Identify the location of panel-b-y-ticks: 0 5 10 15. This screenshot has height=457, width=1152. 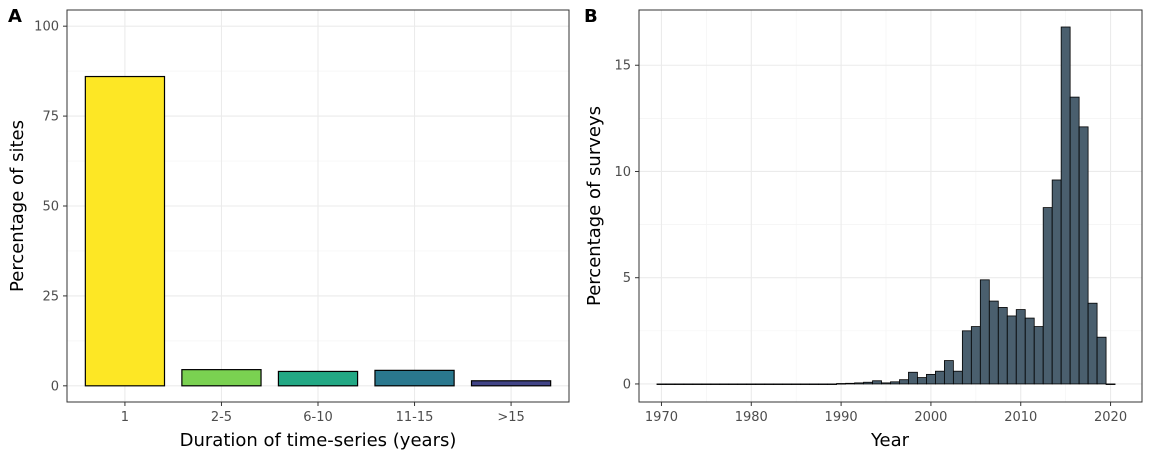
(626, 225).